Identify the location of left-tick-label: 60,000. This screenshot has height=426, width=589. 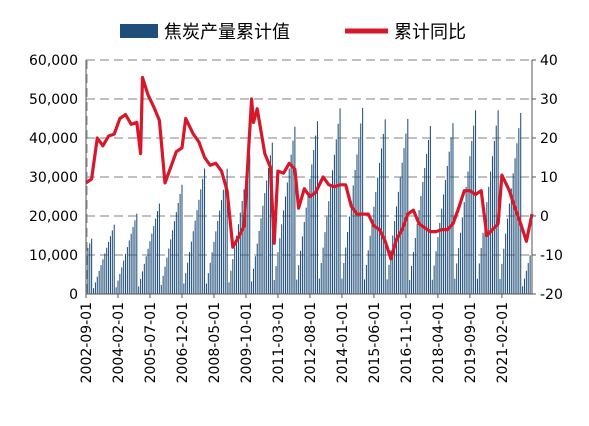
(53, 61).